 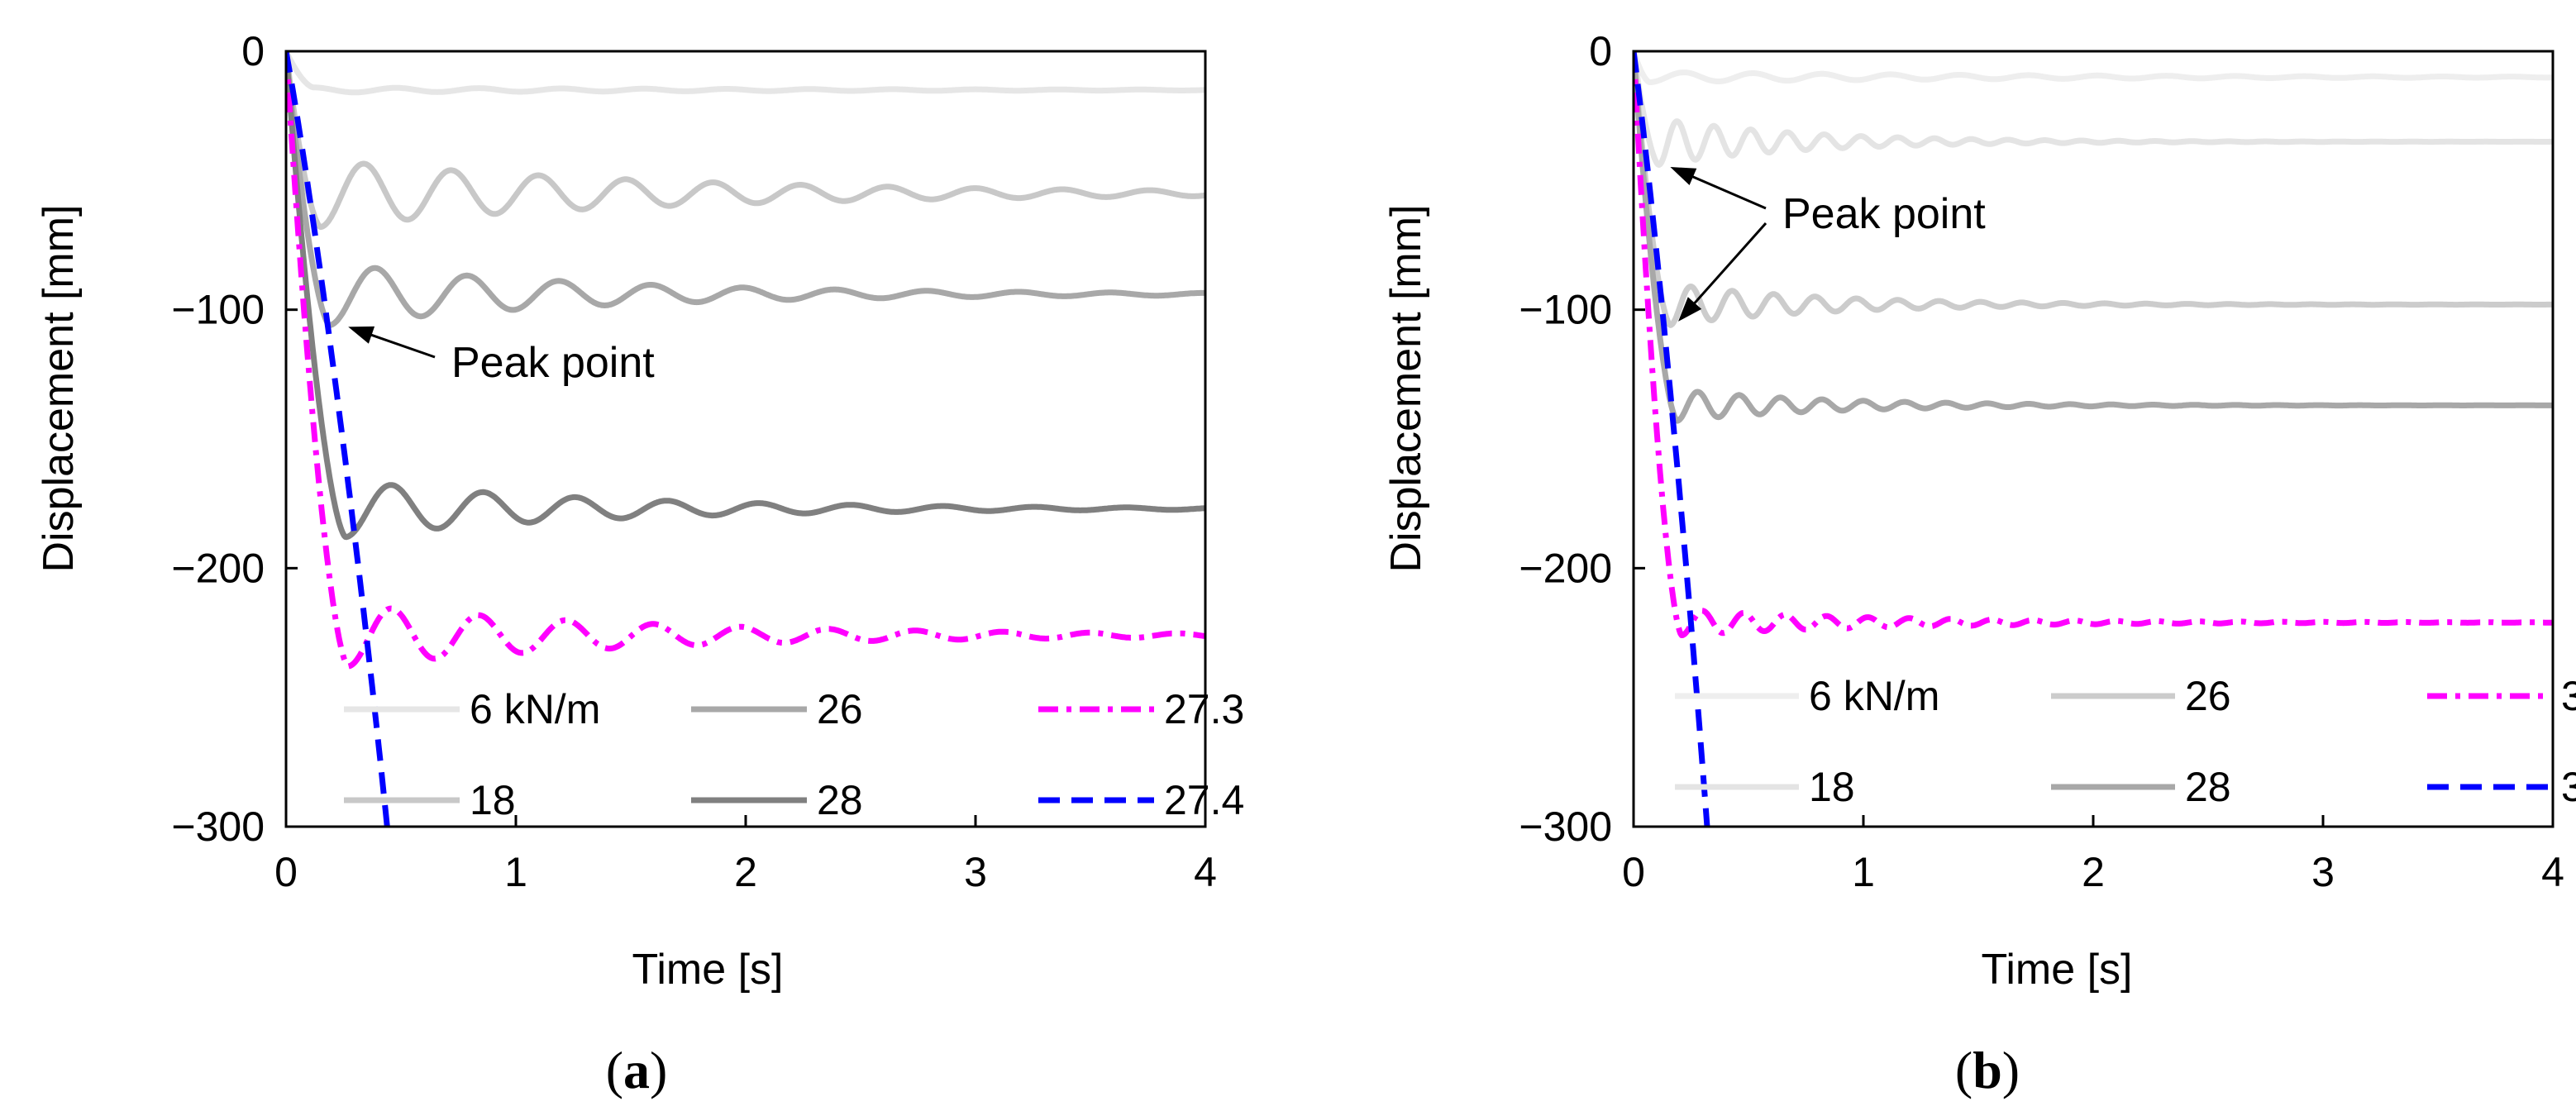 What do you see at coordinates (1987, 1070) in the screenshot?
I see `panel-label-b: (b)` at bounding box center [1987, 1070].